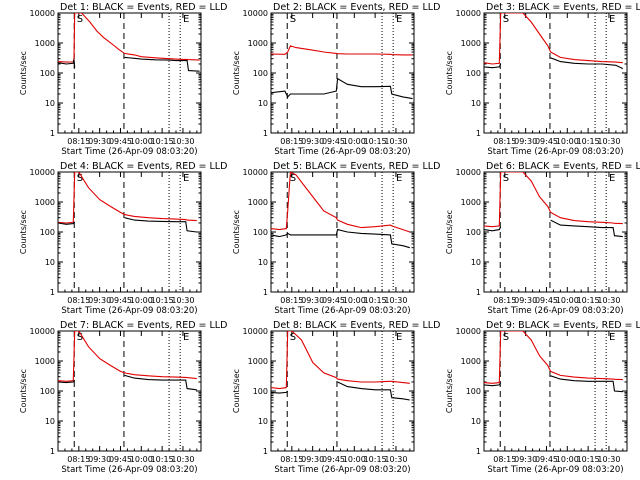 The height and width of the screenshot is (480, 640). I want to click on panel-title: Det 1: BLACK = Events, RED = LLD, so click(143, 7).